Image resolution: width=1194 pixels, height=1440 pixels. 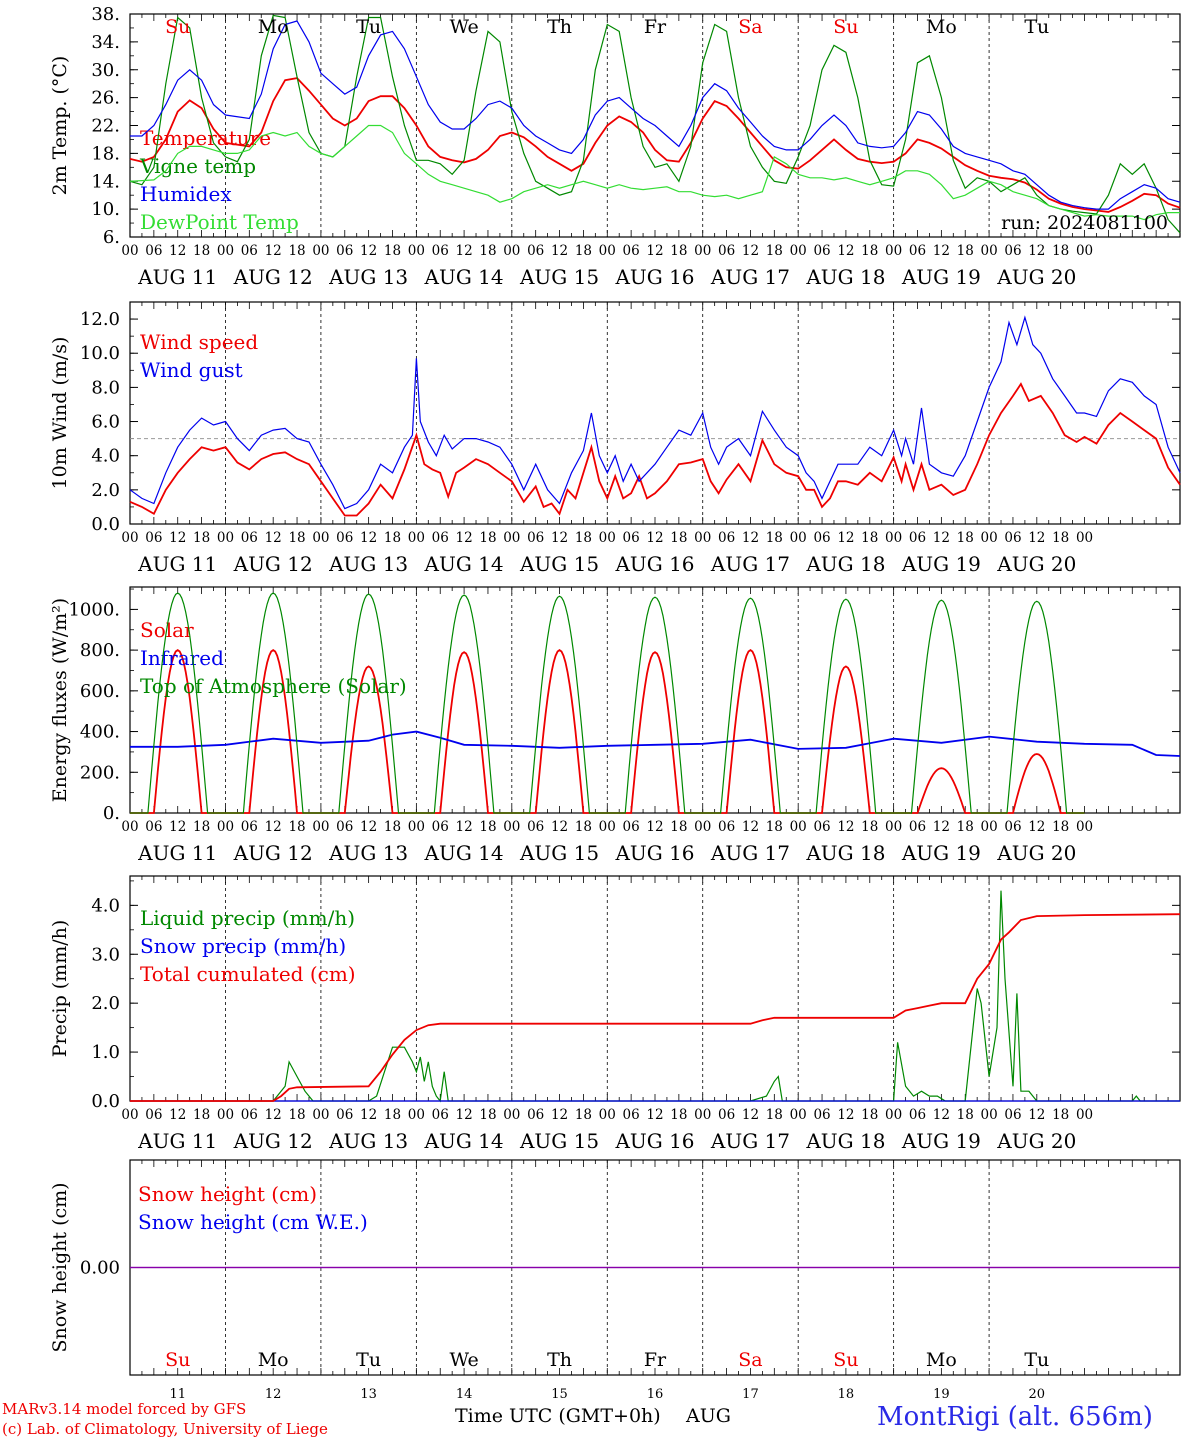 What do you see at coordinates (105, 126) in the screenshot?
I see `y-tick-label: 22.` at bounding box center [105, 126].